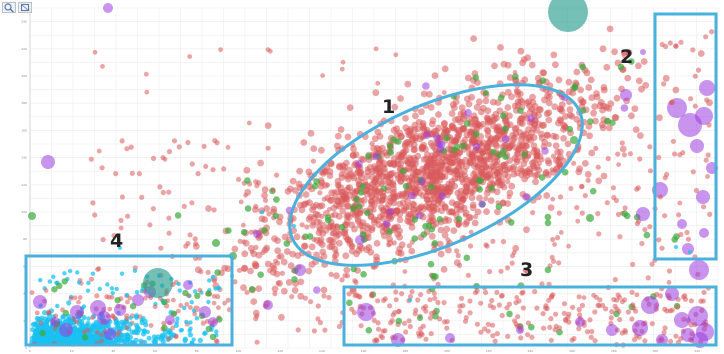 This screenshot has width=724, height=354. I want to click on x-tick-label: 240, so click(530, 351).